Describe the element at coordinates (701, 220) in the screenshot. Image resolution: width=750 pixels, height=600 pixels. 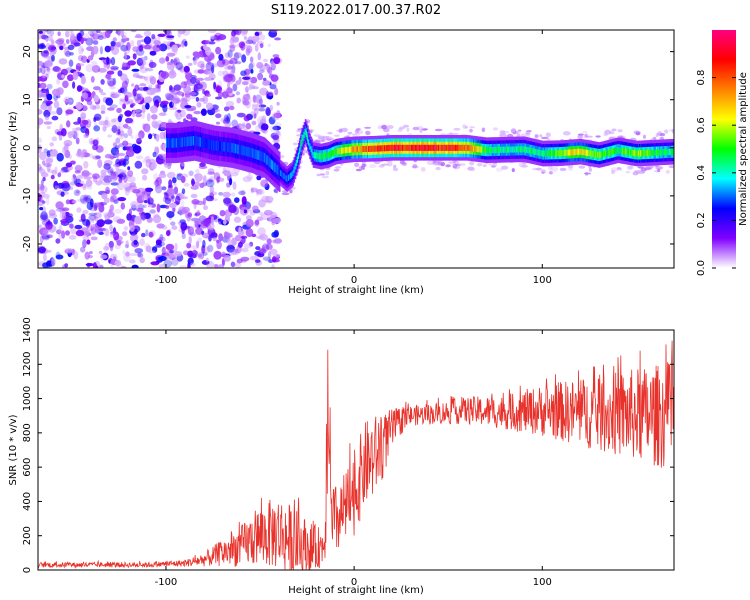
I see `colorbar-tick-label: 0.2` at that location.